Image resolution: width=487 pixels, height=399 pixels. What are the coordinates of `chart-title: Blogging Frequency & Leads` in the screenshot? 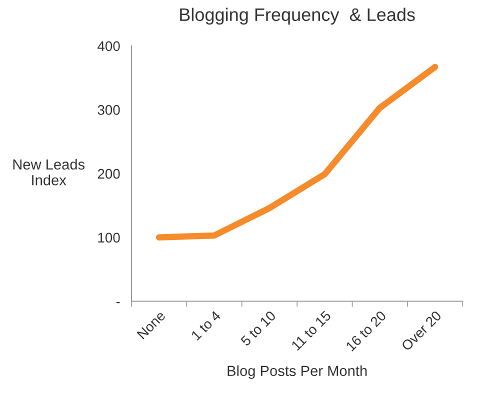 It's located at (297, 16).